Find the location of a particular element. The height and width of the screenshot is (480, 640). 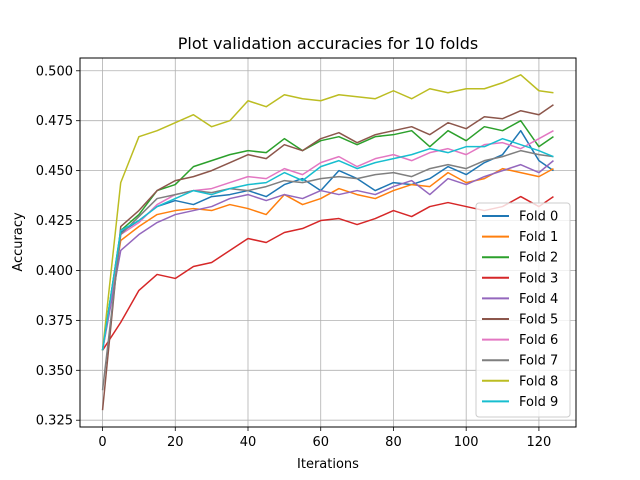

y-tick-label: 0.500 is located at coordinates (54, 71).